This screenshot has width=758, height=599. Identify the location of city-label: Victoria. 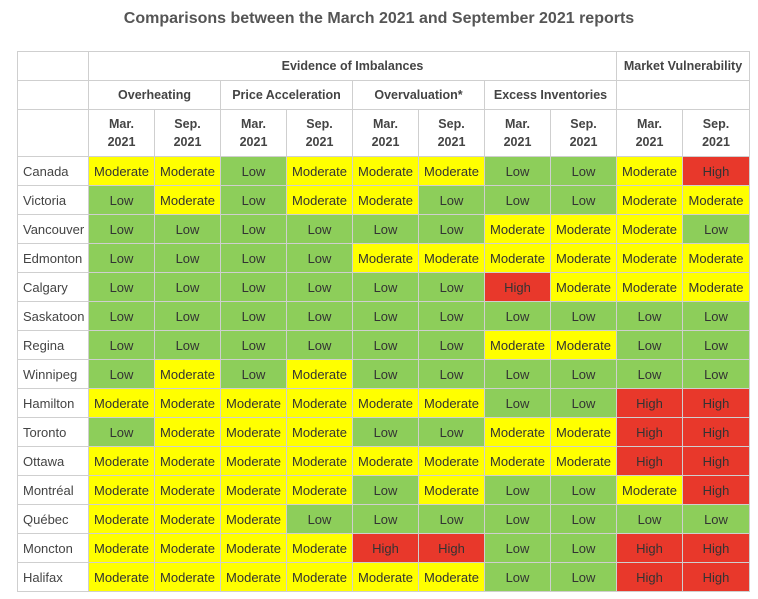
(53, 200).